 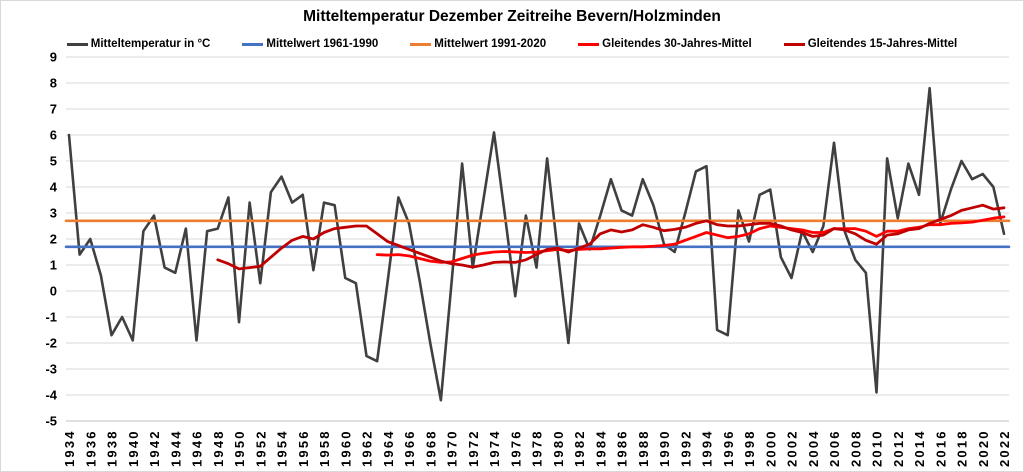 What do you see at coordinates (154, 448) in the screenshot?
I see `x-axis-label: 1942` at bounding box center [154, 448].